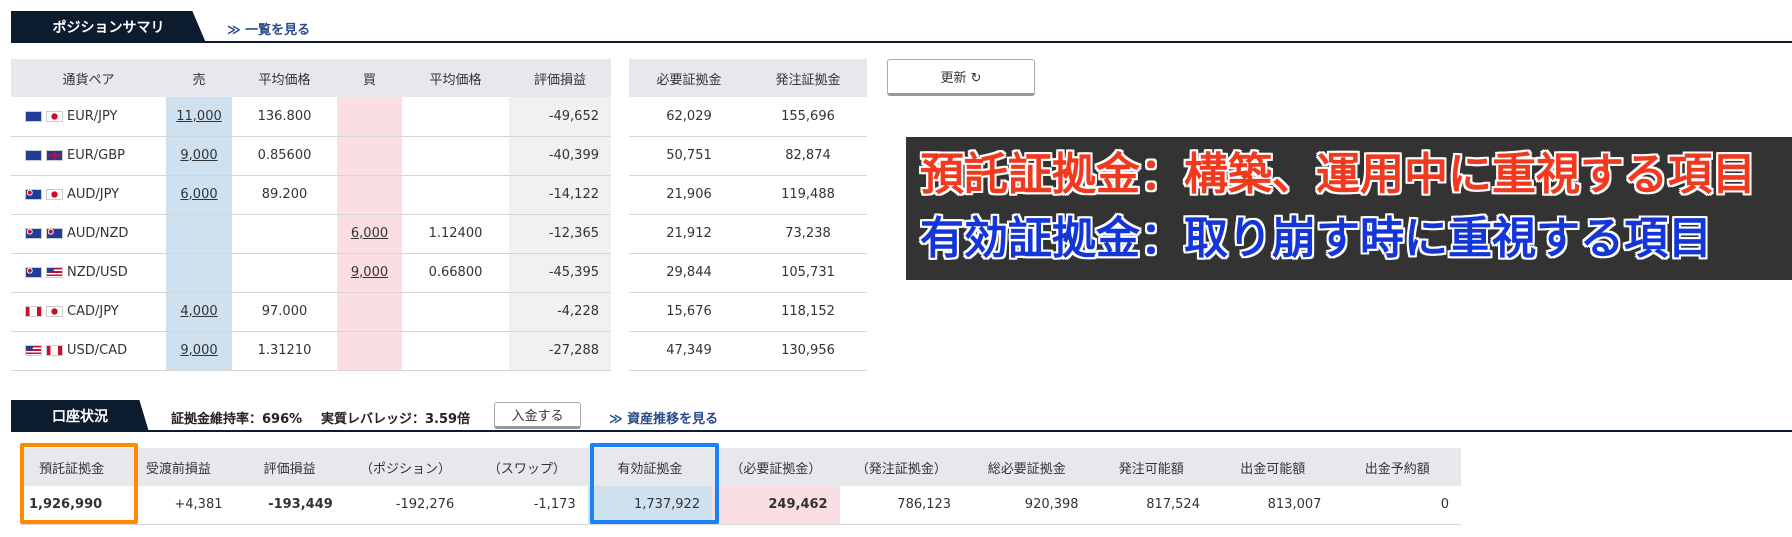 The width and height of the screenshot is (1792, 537). What do you see at coordinates (808, 156) in the screenshot?
I see `order-margin: 82,874` at bounding box center [808, 156].